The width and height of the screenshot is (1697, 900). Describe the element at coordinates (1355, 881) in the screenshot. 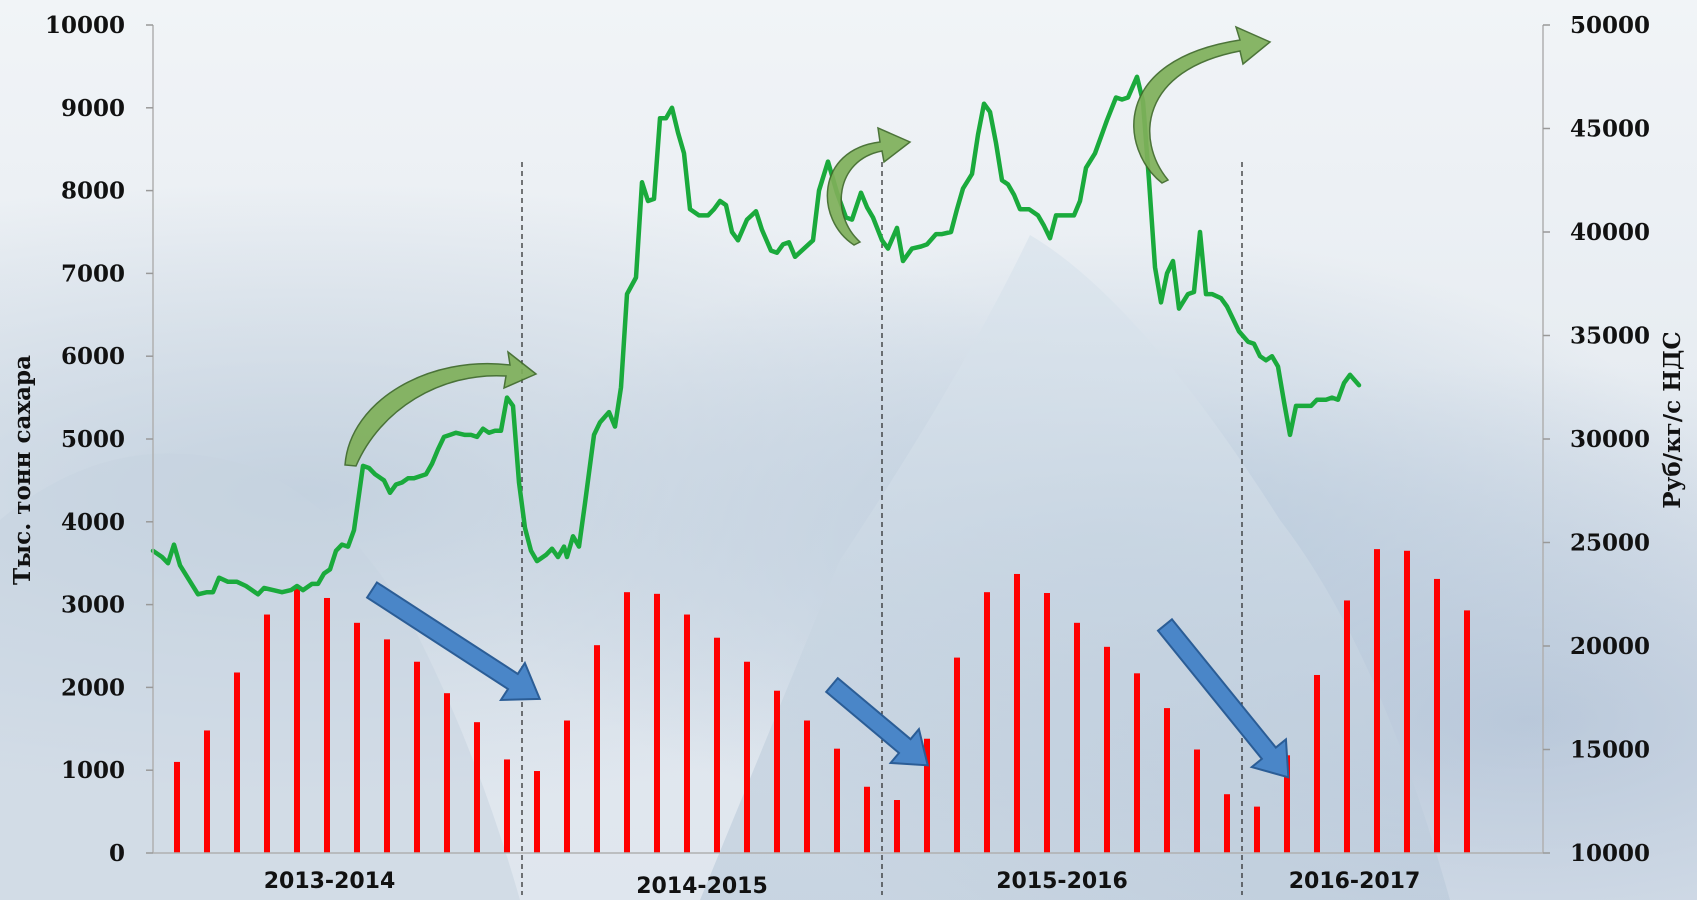

I see `season-label: 2016-2017` at that location.